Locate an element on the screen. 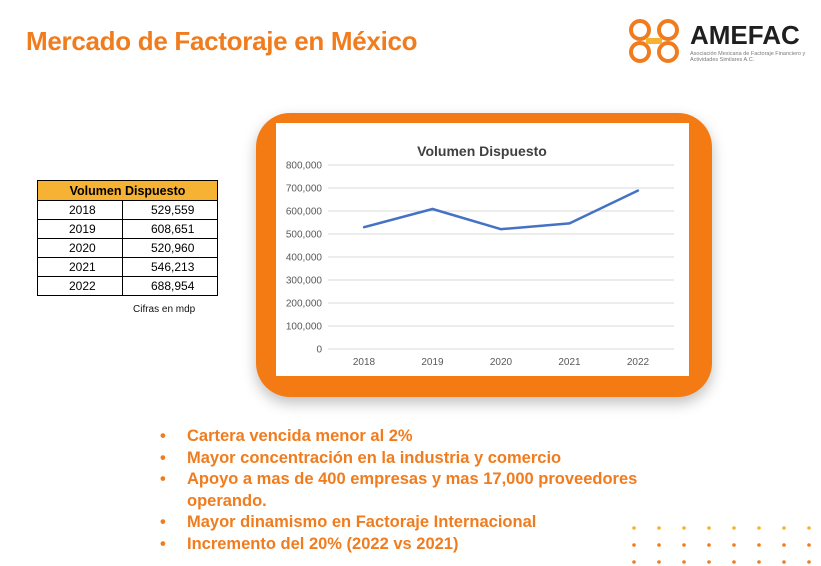 The height and width of the screenshot is (566, 821). table-row: 2021 546,213 is located at coordinates (127, 267).